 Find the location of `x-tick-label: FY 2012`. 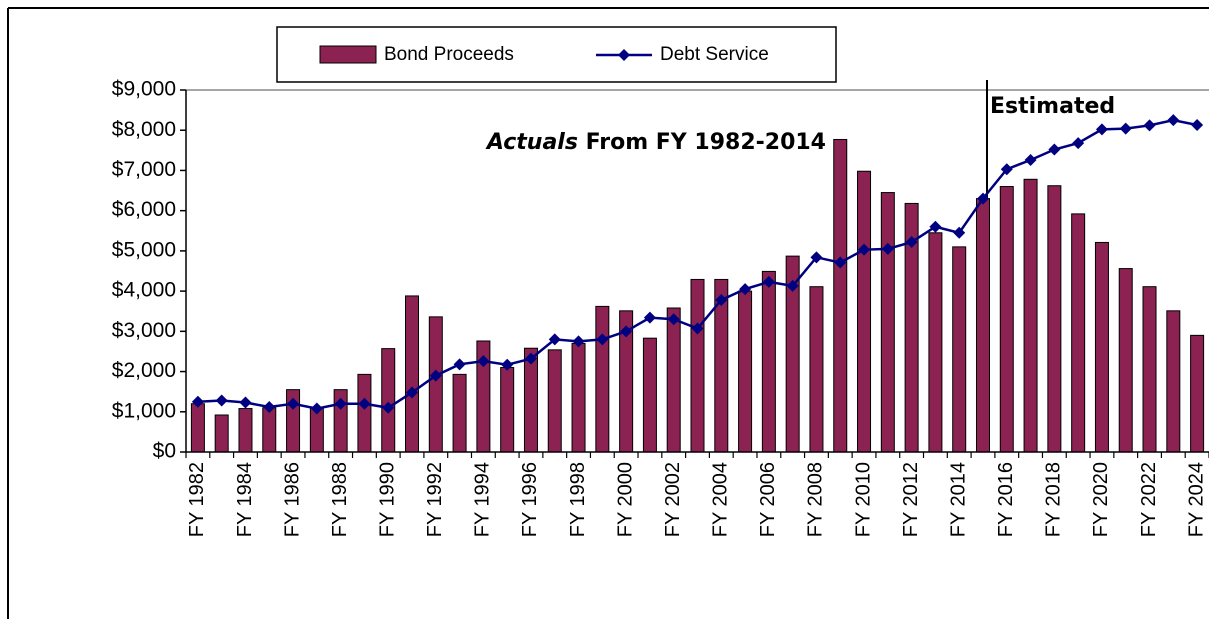

x-tick-label: FY 2012 is located at coordinates (911, 499).